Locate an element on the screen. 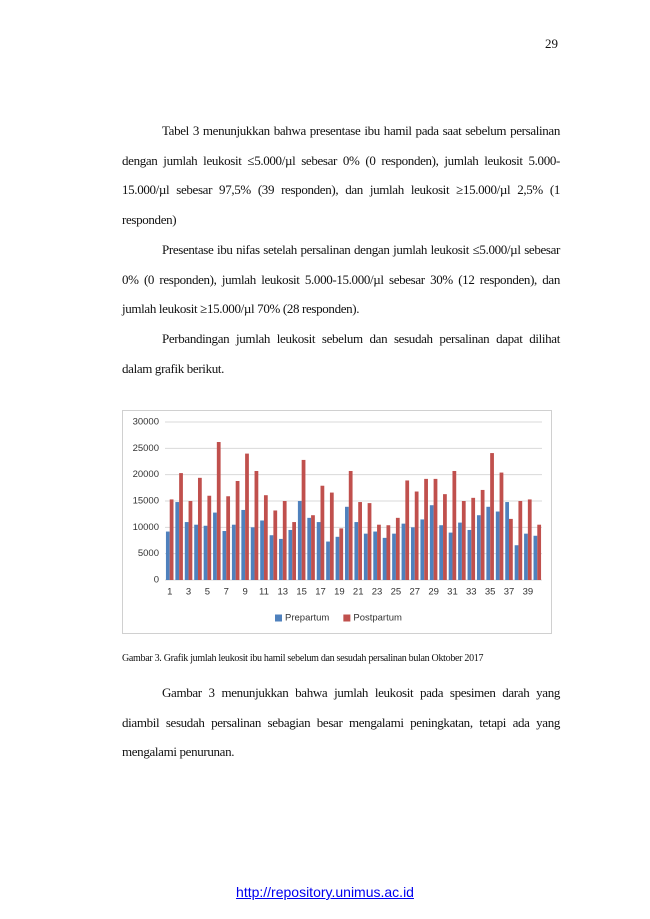 This screenshot has width=650, height=919. x-tick-label: 33 is located at coordinates (471, 592).